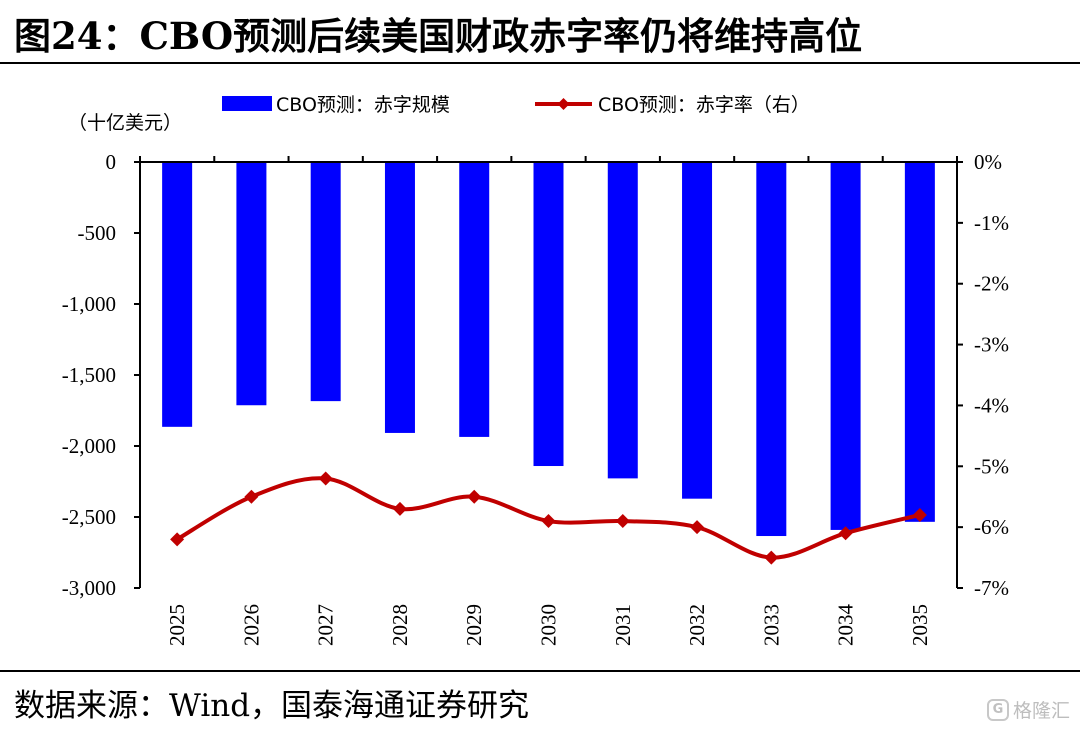  I want to click on chart-title: 图24：CBO预测后续美国财政赤字率仍将维持高位, so click(438, 36).